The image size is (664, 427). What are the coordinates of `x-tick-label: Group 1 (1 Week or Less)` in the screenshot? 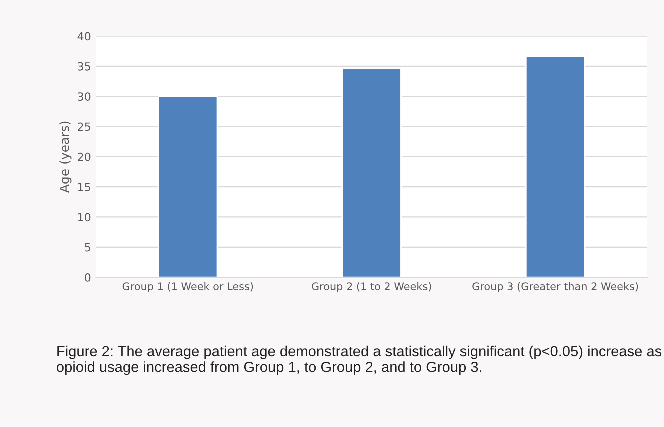 It's located at (188, 287).